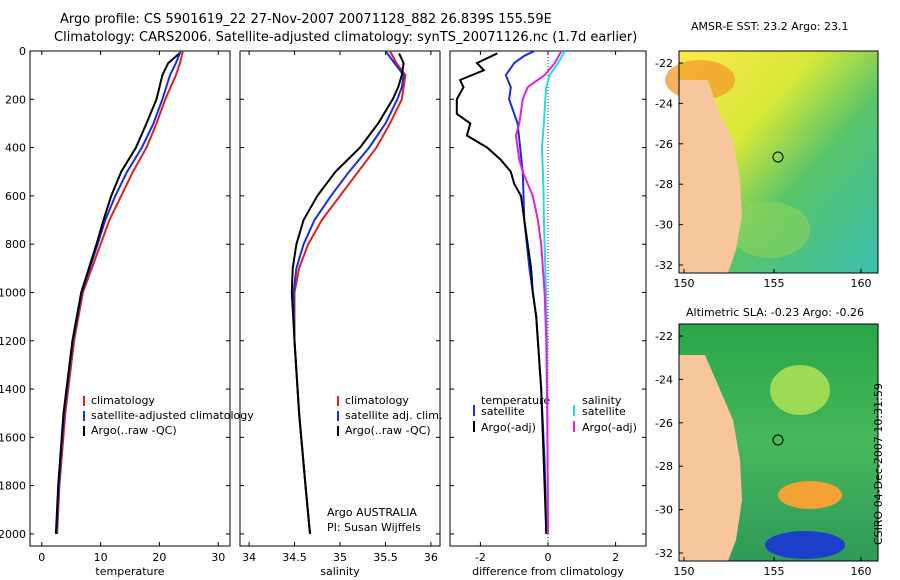  What do you see at coordinates (480, 557) in the screenshot?
I see `x-tick-label: -2` at bounding box center [480, 557].